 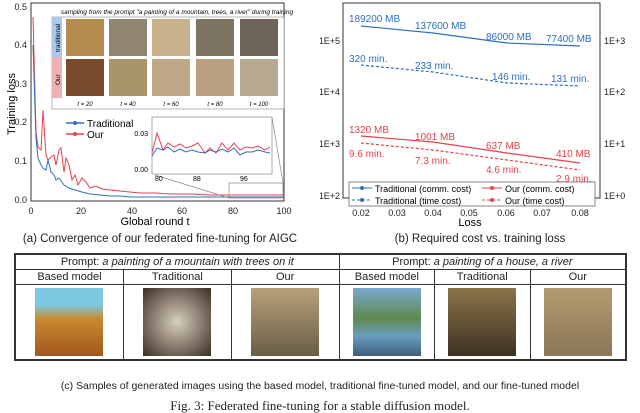 I want to click on svg-text: 131 min., so click(x=570, y=79).